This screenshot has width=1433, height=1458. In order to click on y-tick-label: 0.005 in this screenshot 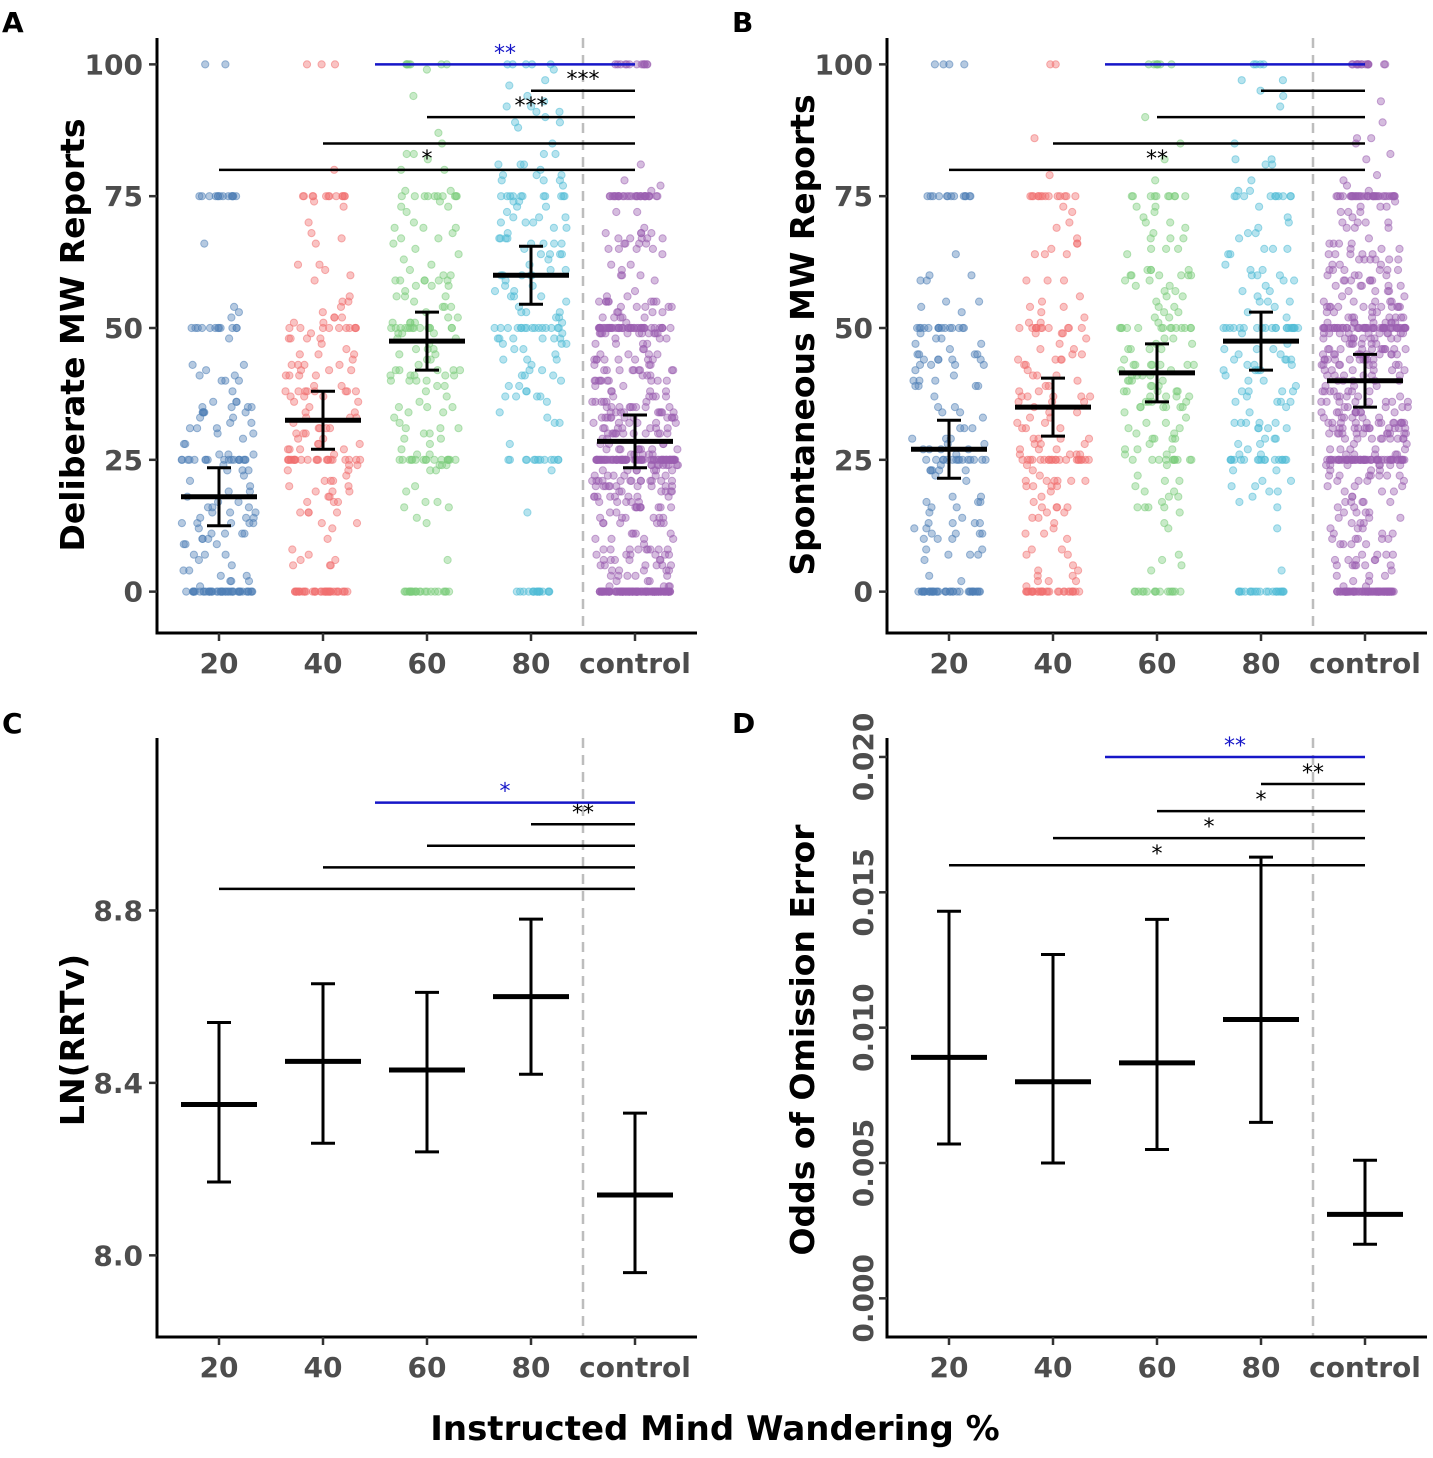, I will do `click(863, 1163)`.